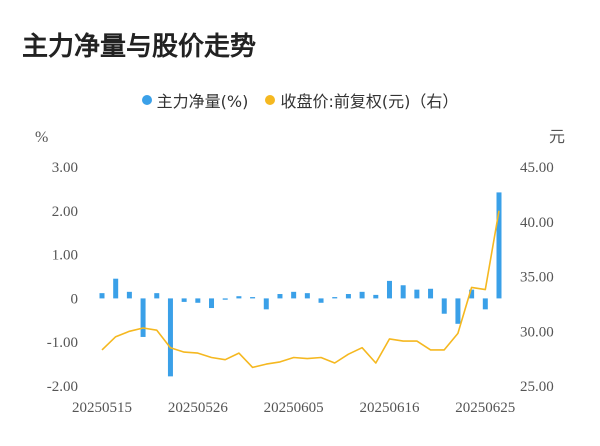 The image size is (600, 446). Describe the element at coordinates (369, 101) in the screenshot. I see `legend-line-label: 收盘价:前复权(元)（右）` at that location.